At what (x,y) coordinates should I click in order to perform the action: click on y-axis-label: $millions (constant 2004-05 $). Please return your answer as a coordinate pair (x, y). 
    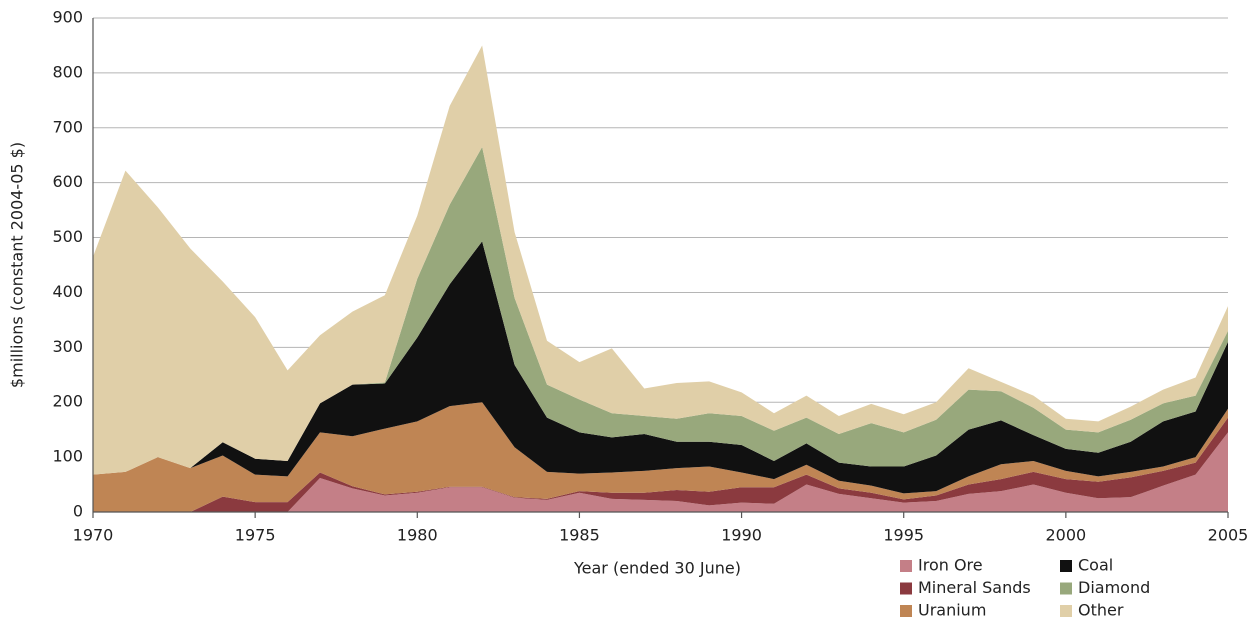
    Looking at the image, I should click on (17, 265).